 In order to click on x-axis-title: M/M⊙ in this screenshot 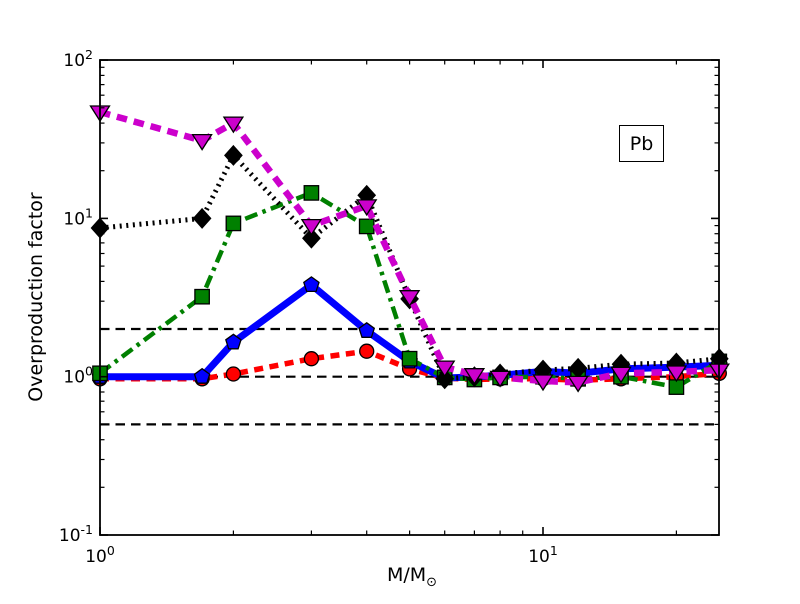, I will do `click(412, 577)`.